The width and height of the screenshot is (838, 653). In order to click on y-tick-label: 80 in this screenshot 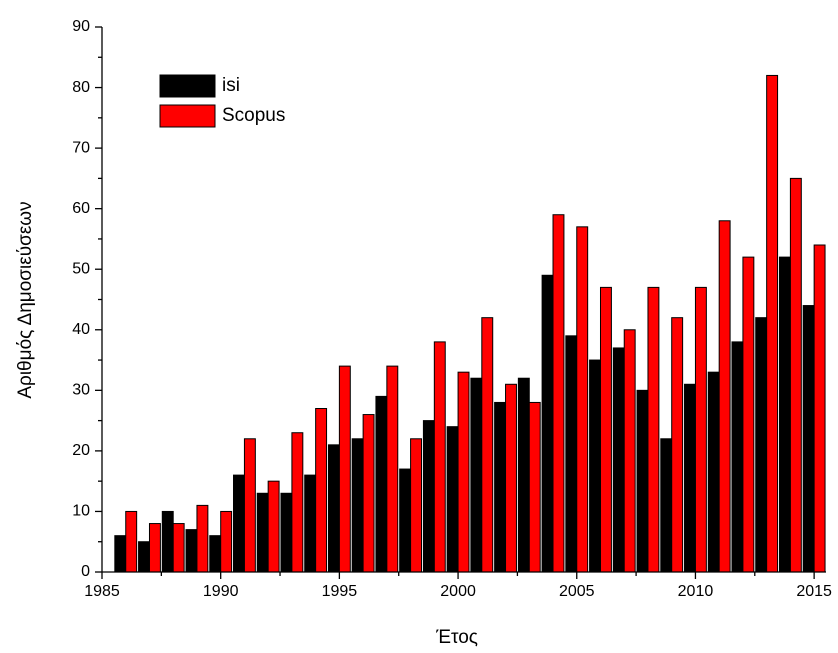, I will do `click(81, 87)`.